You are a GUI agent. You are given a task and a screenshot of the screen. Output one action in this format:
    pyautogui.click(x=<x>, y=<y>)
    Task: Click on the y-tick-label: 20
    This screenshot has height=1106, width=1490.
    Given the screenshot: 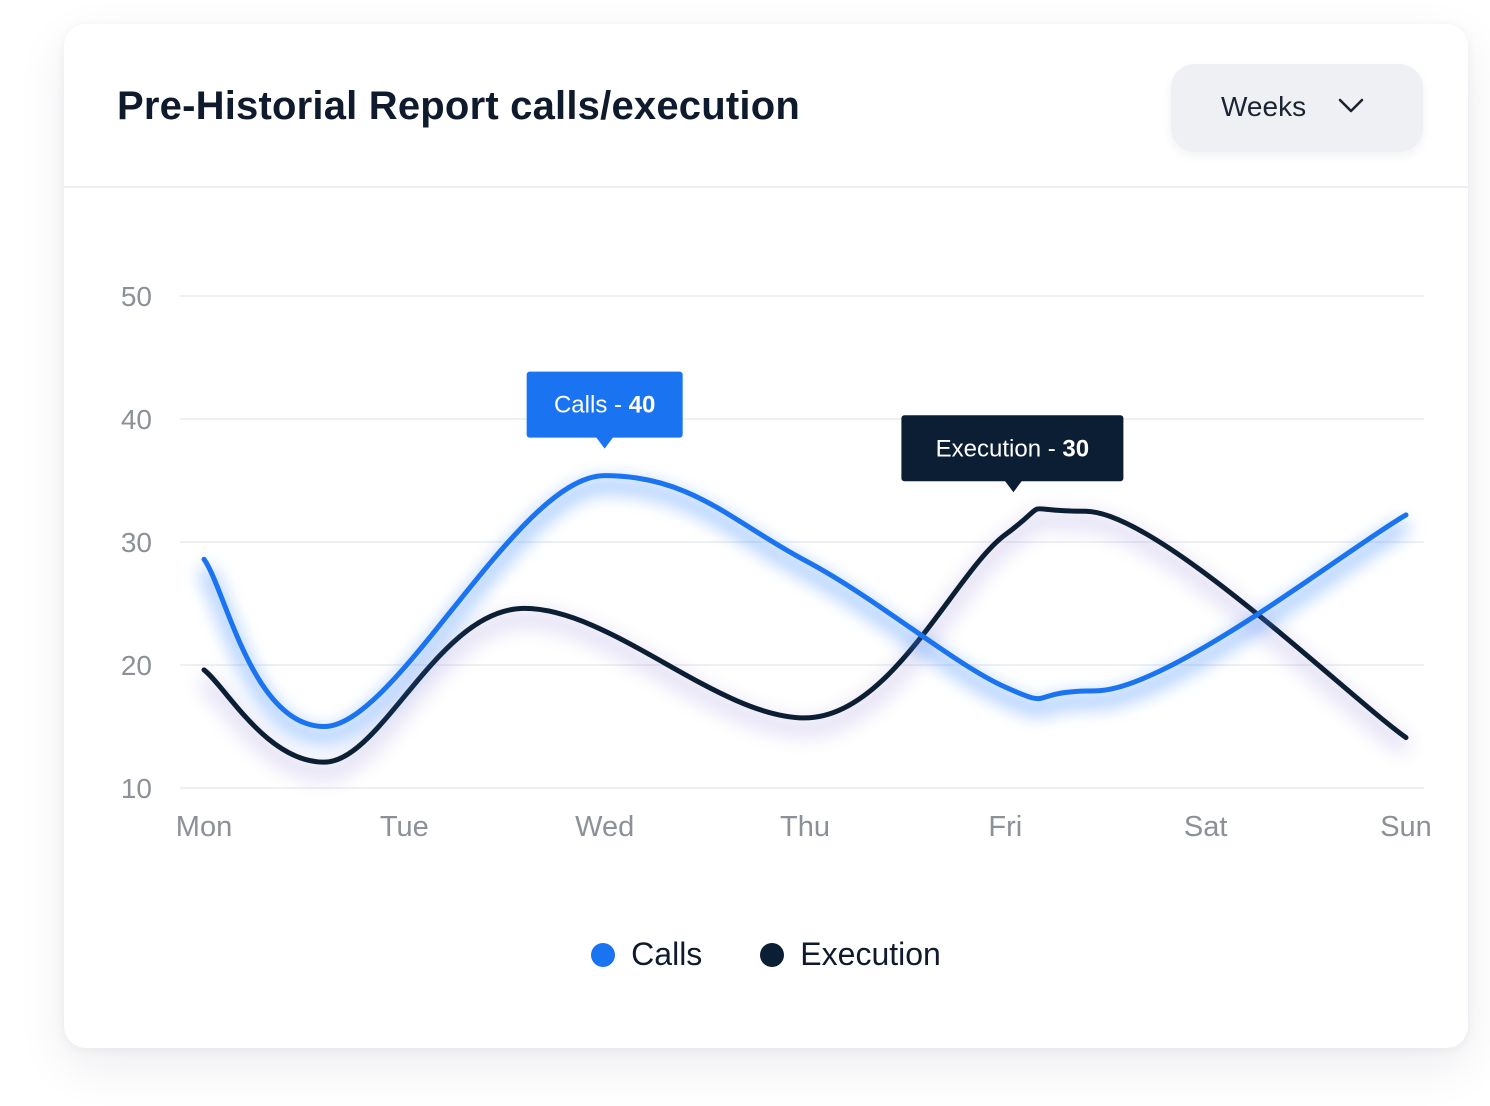 What is the action you would take?
    pyautogui.click(x=136, y=665)
    